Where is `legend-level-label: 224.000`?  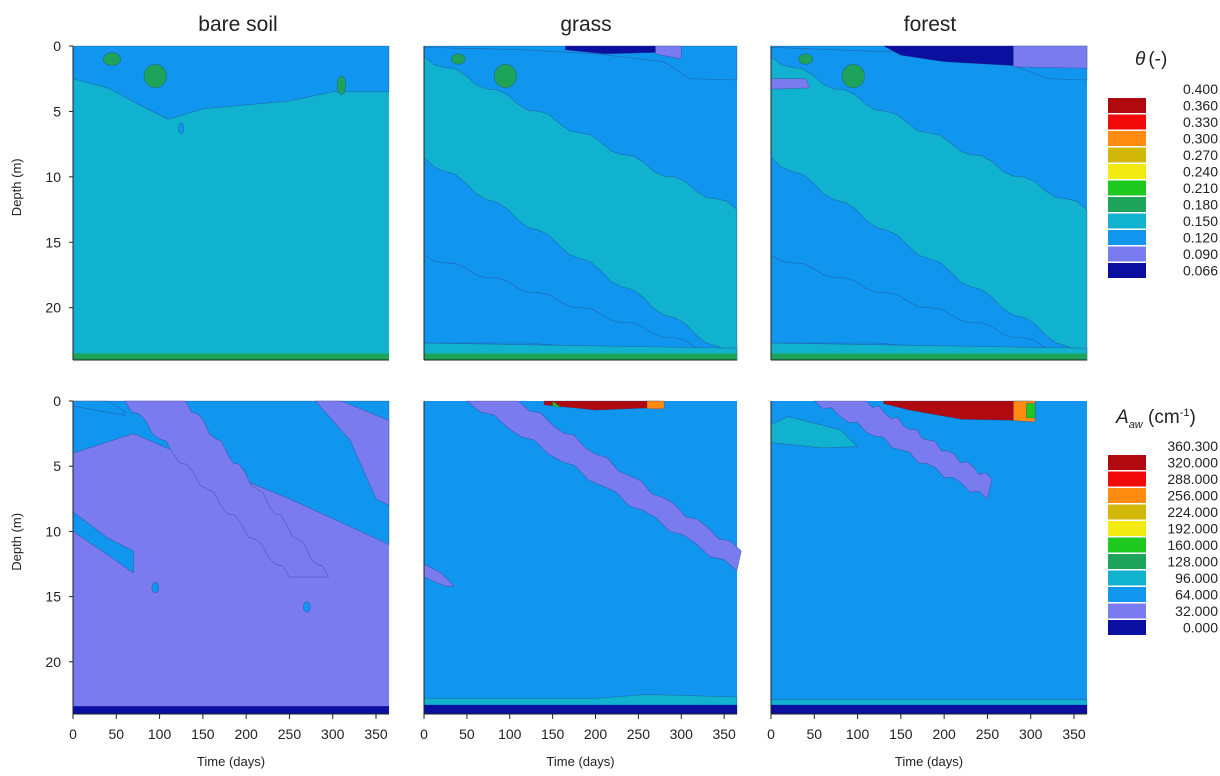
legend-level-label: 224.000 is located at coordinates (1192, 512).